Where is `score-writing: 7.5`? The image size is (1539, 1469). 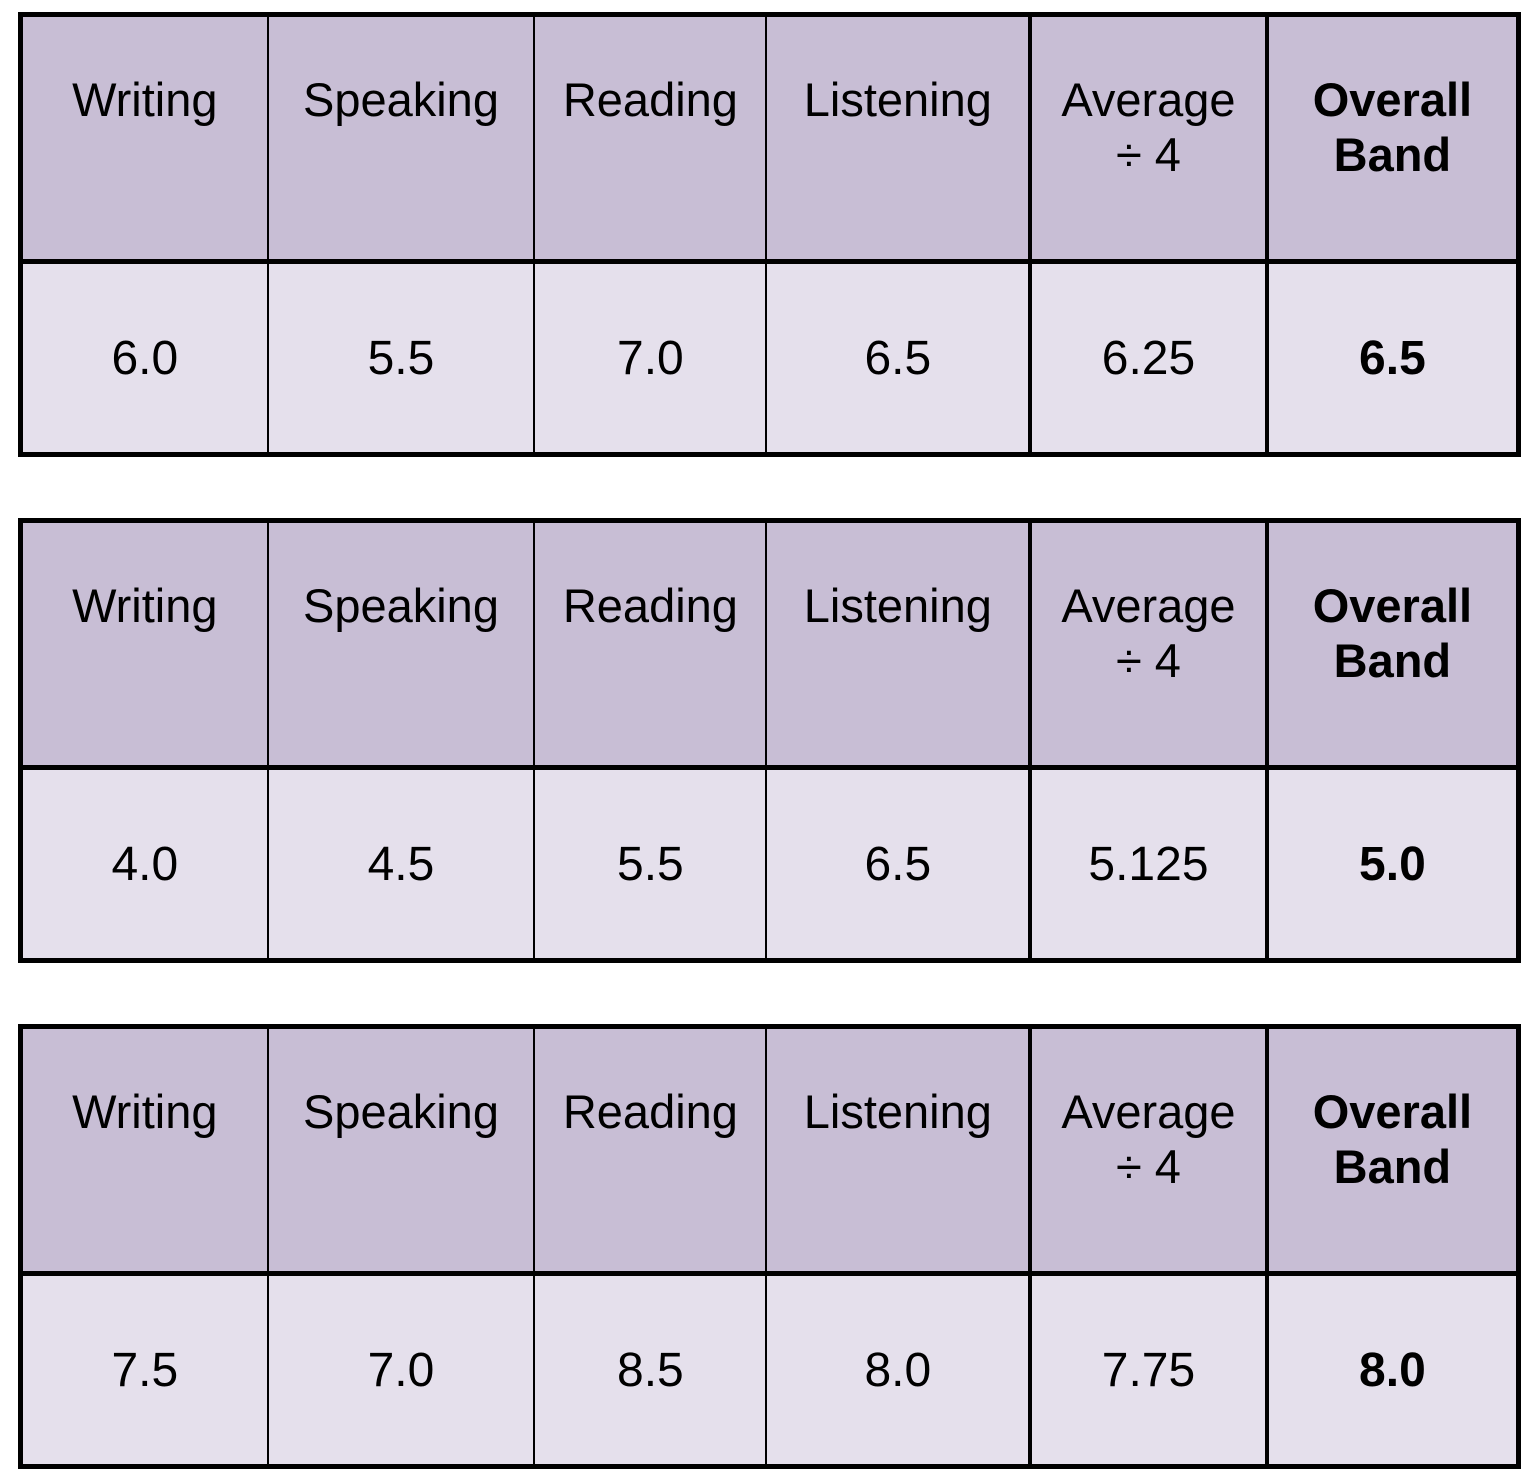
score-writing: 7.5 is located at coordinates (144, 1370).